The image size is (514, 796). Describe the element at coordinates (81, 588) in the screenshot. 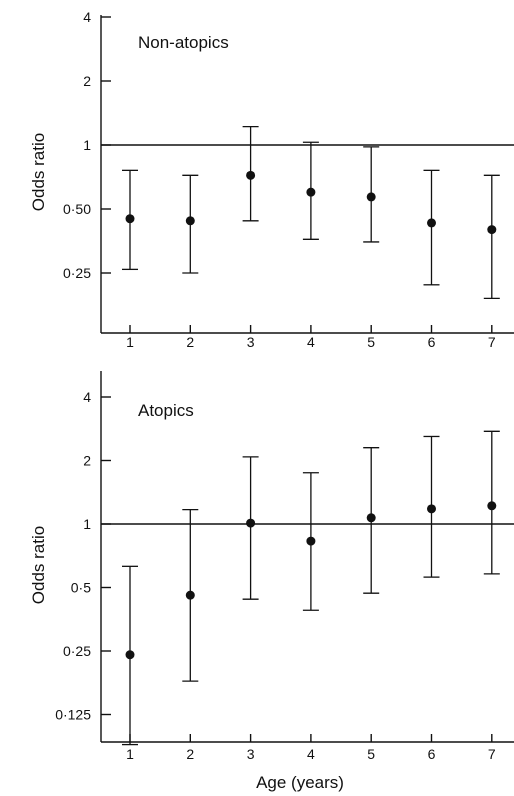

I see `y-tick-label: 0·5` at that location.